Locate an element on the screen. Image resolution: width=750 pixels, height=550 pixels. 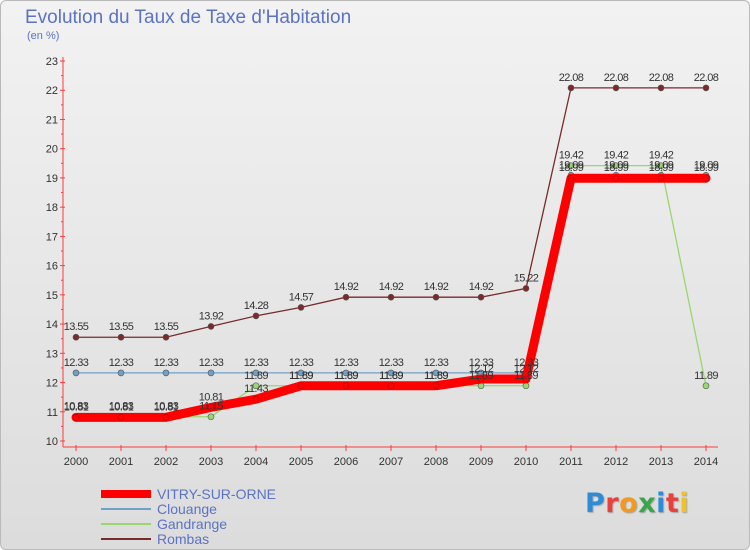
data-label-VITRY-SUR-ORNE: 12.12 is located at coordinates (526, 369).